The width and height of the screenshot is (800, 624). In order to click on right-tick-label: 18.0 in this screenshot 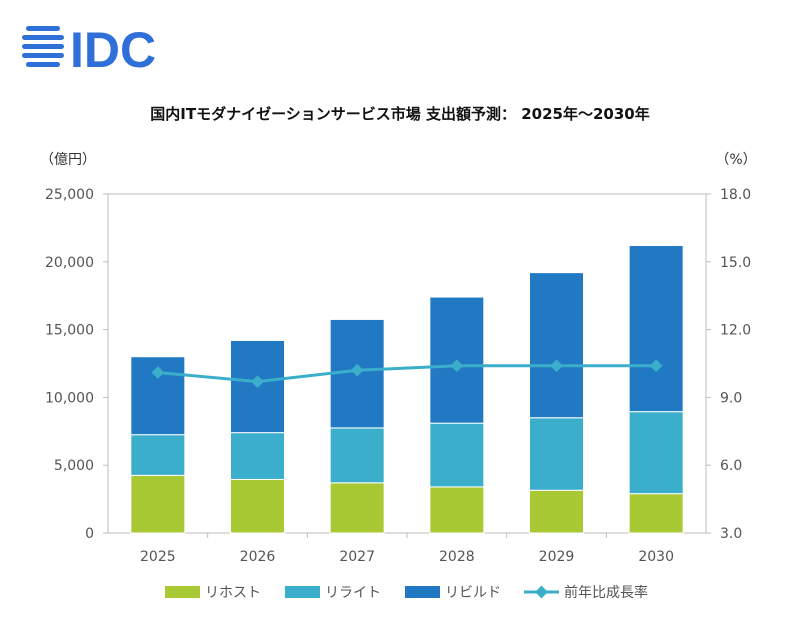, I will do `click(735, 195)`.